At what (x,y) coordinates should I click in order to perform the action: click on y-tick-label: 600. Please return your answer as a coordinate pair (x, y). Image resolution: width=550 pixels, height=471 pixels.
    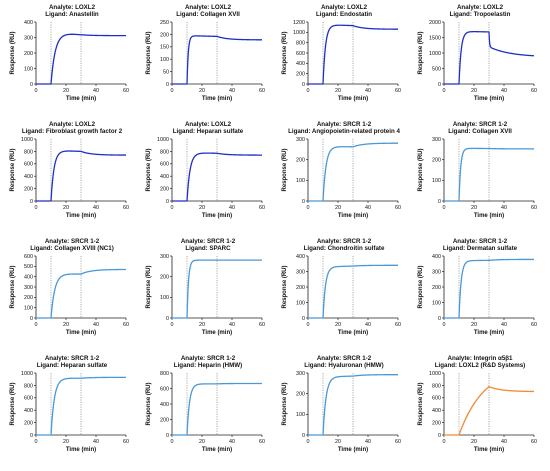
    Looking at the image, I should click on (164, 389).